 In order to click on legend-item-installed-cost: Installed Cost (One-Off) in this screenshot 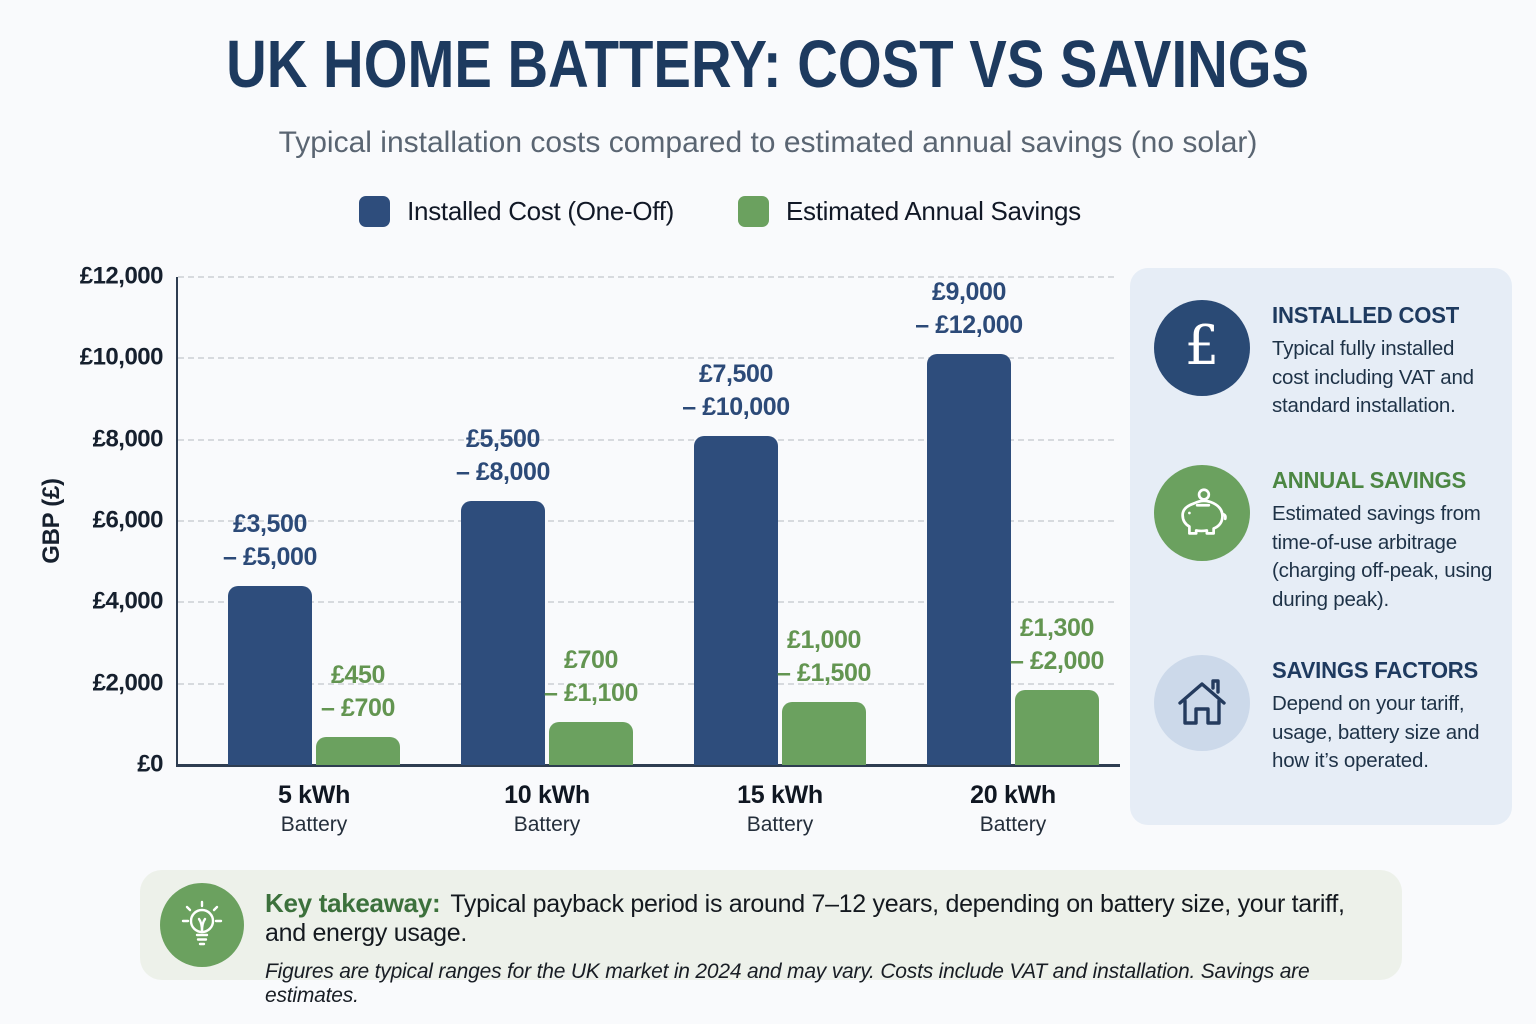, I will do `click(516, 211)`.